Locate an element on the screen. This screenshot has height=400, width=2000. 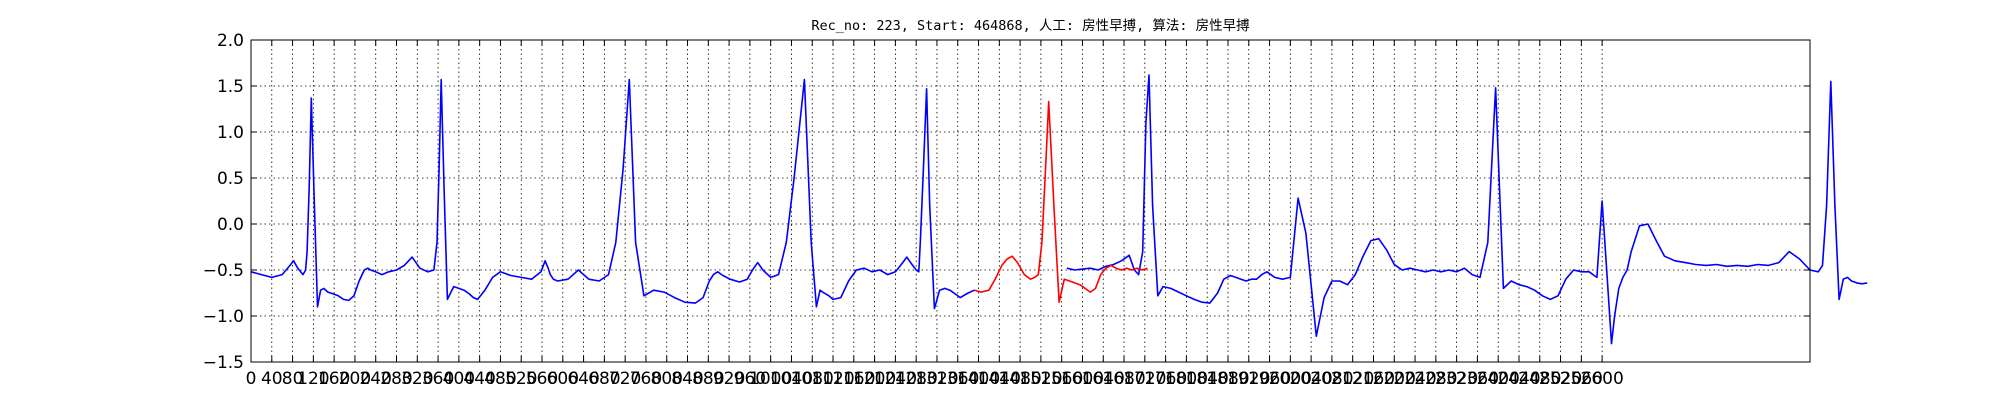
y-tick-label: 2.0 is located at coordinates (230, 41).